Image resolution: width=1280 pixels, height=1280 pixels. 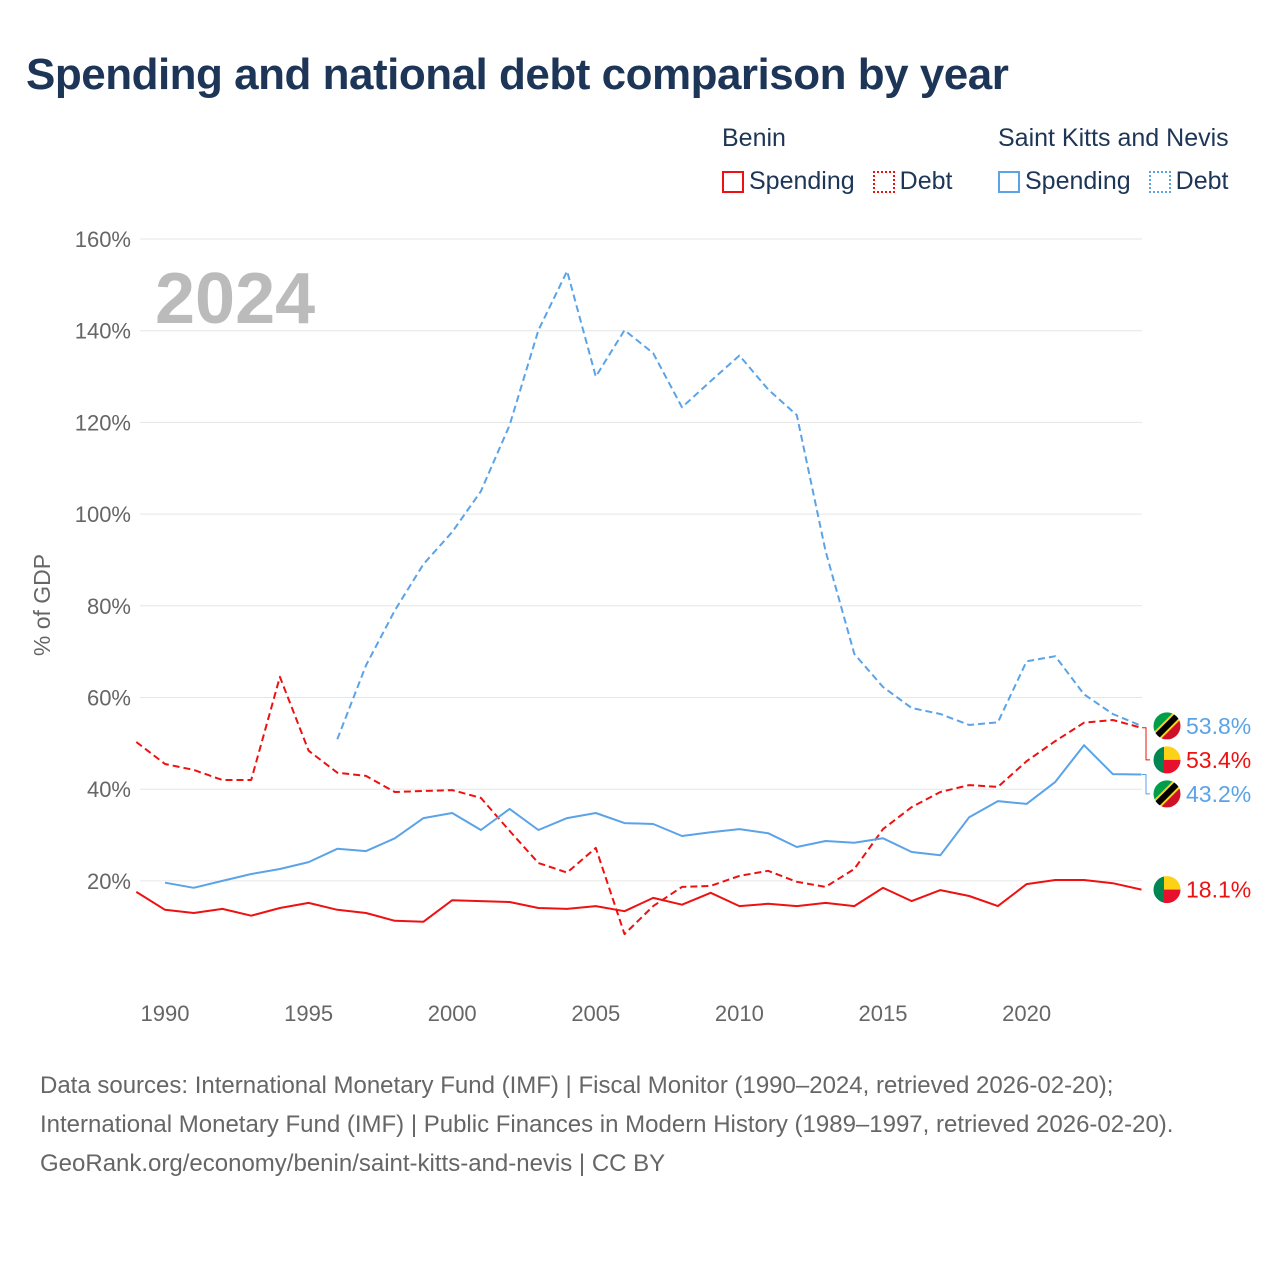 What do you see at coordinates (235, 299) in the screenshot?
I see `year-label: 2024` at bounding box center [235, 299].